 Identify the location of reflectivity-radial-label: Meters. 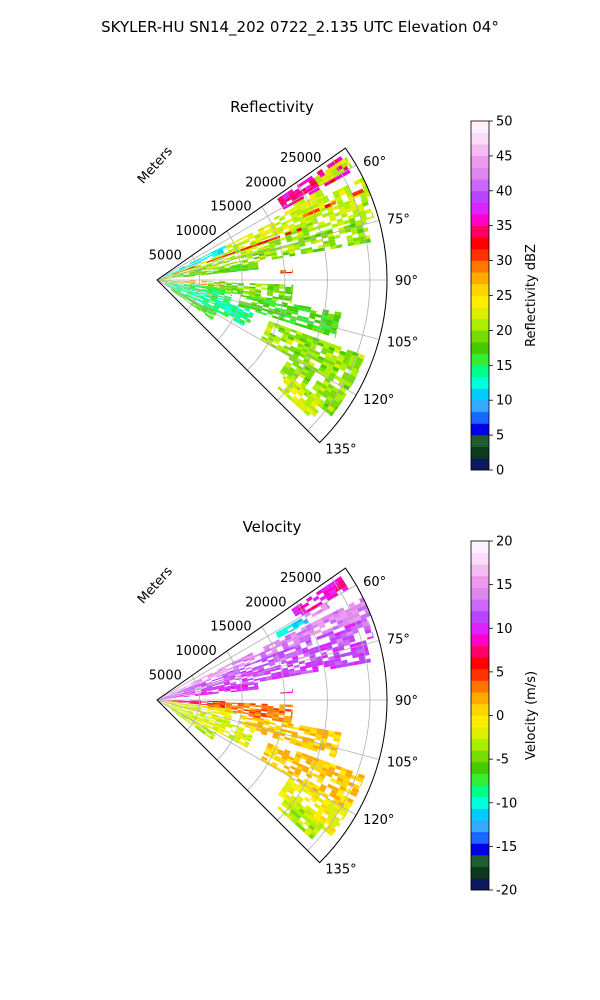
(155, 165).